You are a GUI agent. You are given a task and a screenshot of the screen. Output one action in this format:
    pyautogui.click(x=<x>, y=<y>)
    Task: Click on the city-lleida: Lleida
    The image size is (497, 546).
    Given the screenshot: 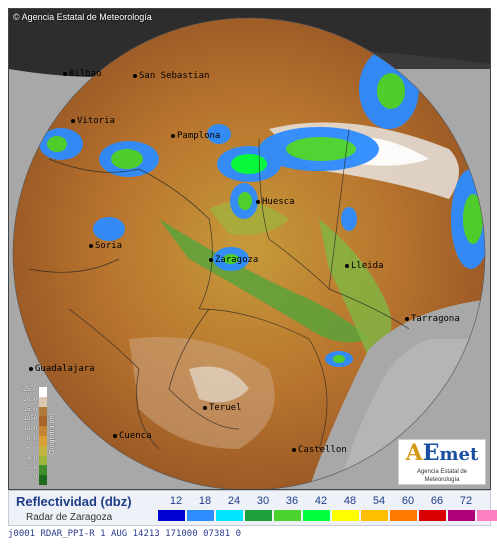 What is the action you would take?
    pyautogui.click(x=364, y=266)
    